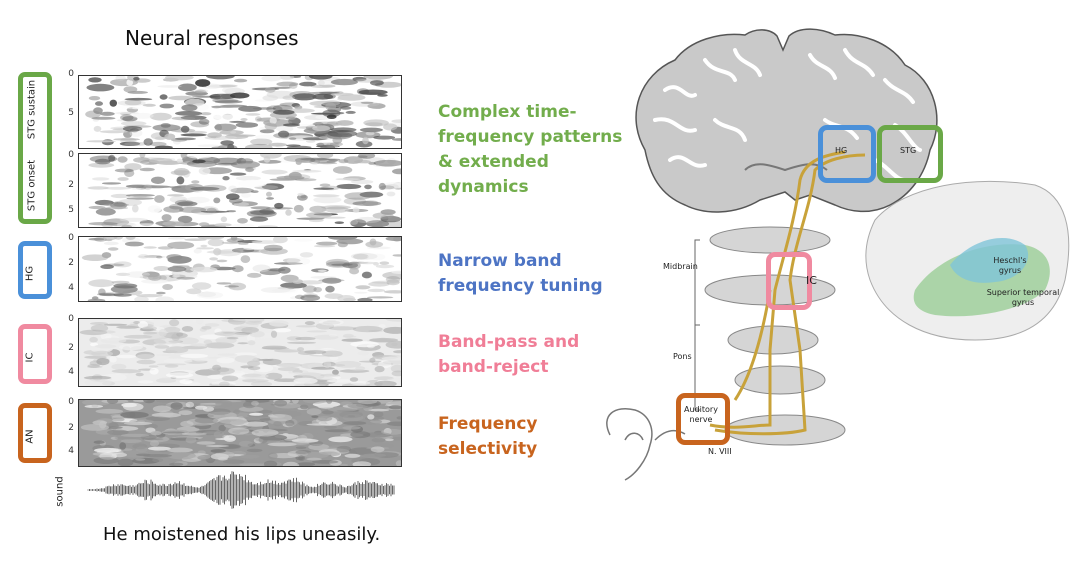  Describe the element at coordinates (71, 155) in the screenshot. I see `tick: 0` at that location.